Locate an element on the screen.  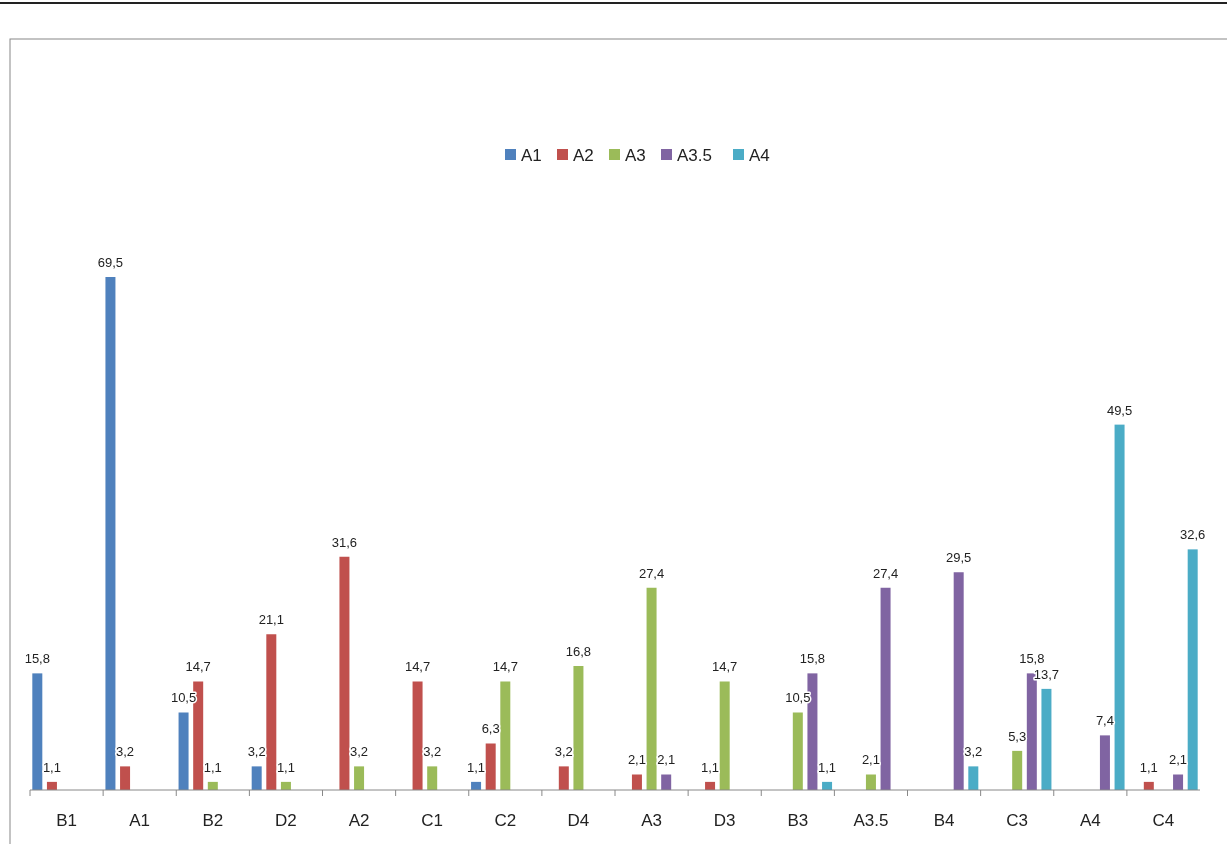
data-label: 29,5 is located at coordinates (959, 558).